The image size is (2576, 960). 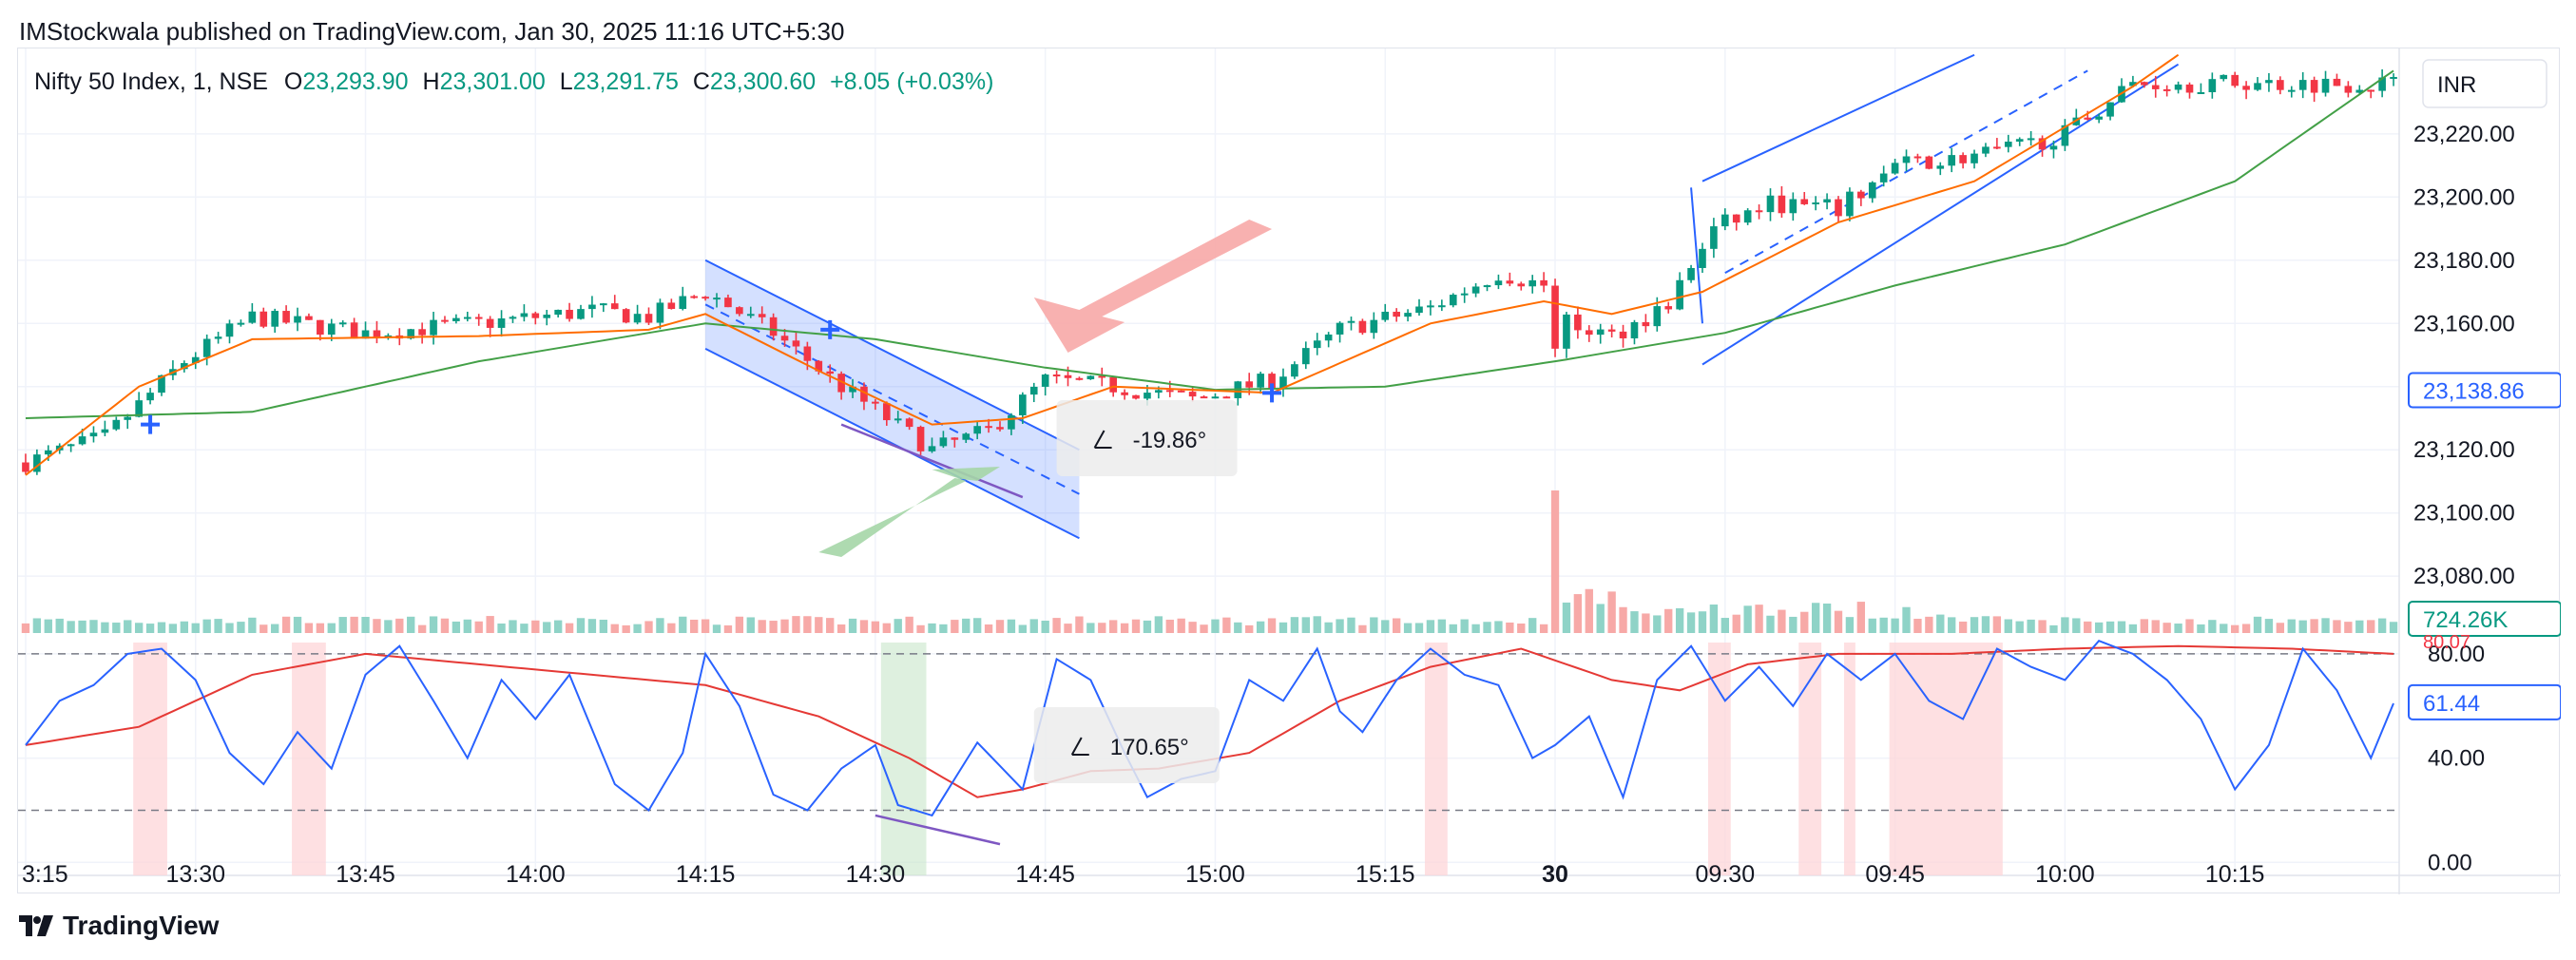 What do you see at coordinates (1726, 874) in the screenshot?
I see `time-tick-label: 09:30` at bounding box center [1726, 874].